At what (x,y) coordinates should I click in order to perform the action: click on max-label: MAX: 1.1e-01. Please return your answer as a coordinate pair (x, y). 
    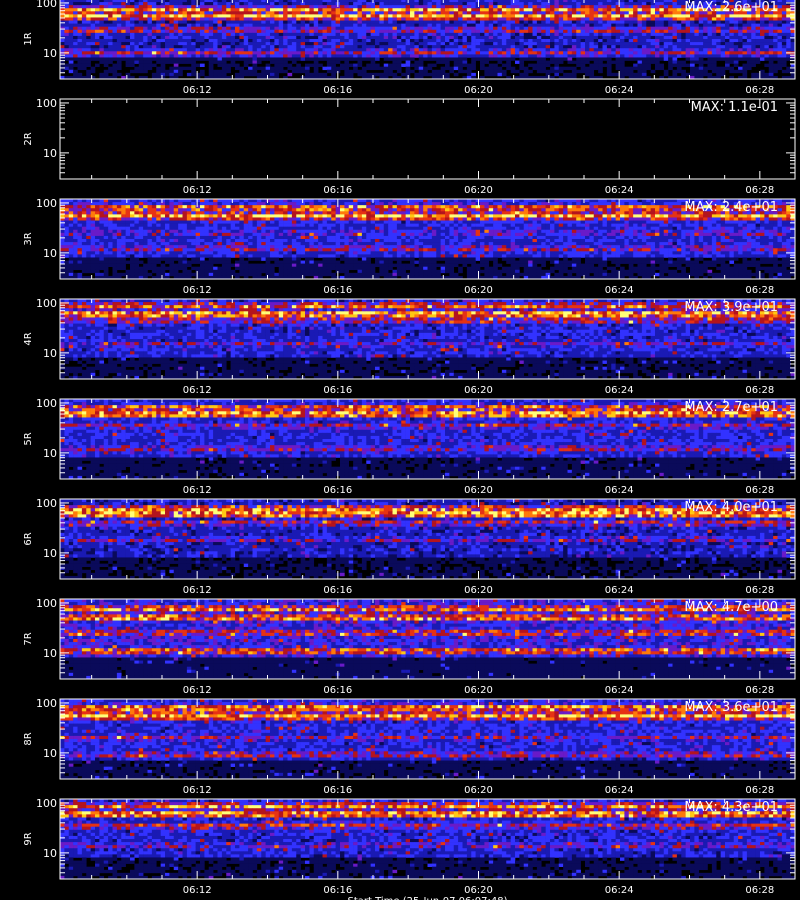
    Looking at the image, I should click on (734, 107).